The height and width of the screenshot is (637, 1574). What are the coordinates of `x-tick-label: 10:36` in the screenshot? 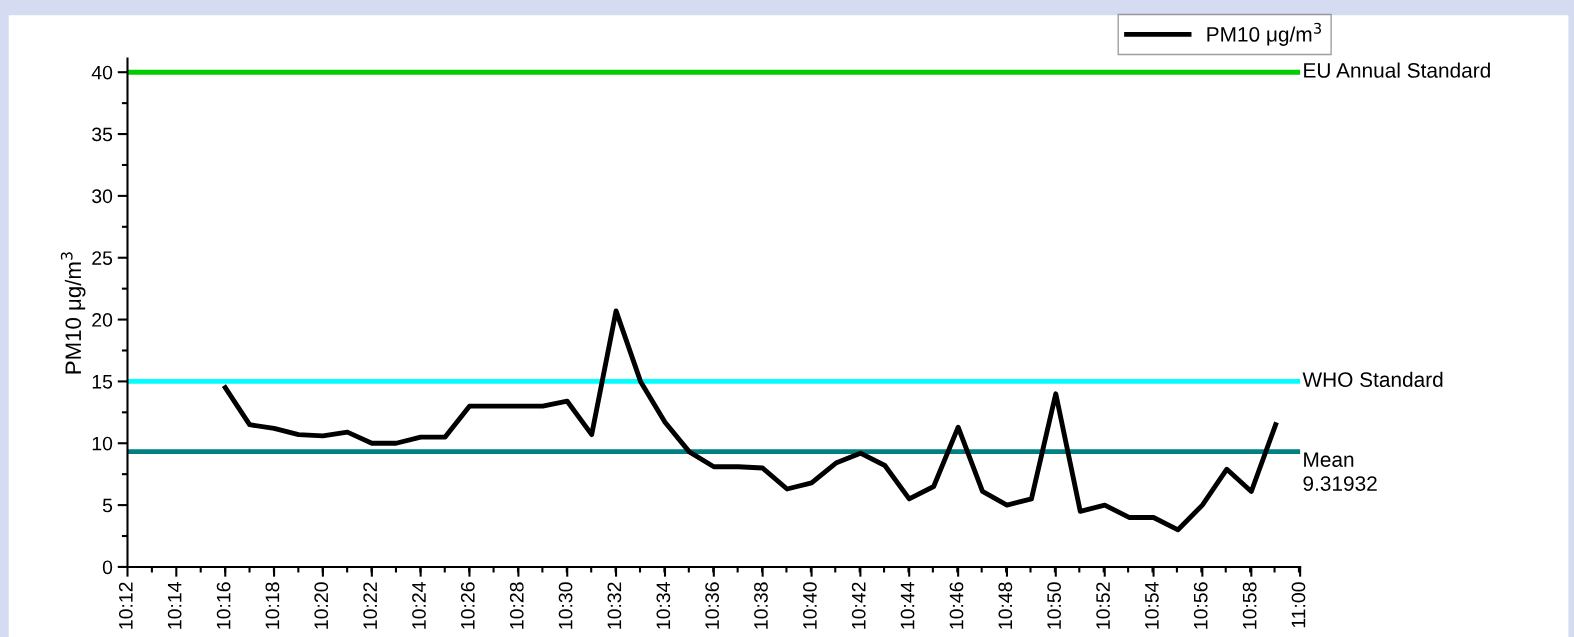 It's located at (712, 605).